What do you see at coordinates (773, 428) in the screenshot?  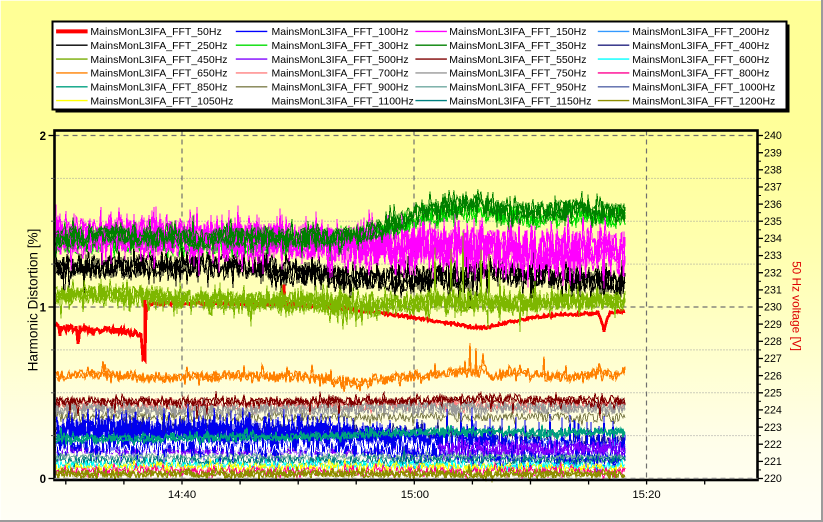 I see `svg-text: 223` at bounding box center [773, 428].